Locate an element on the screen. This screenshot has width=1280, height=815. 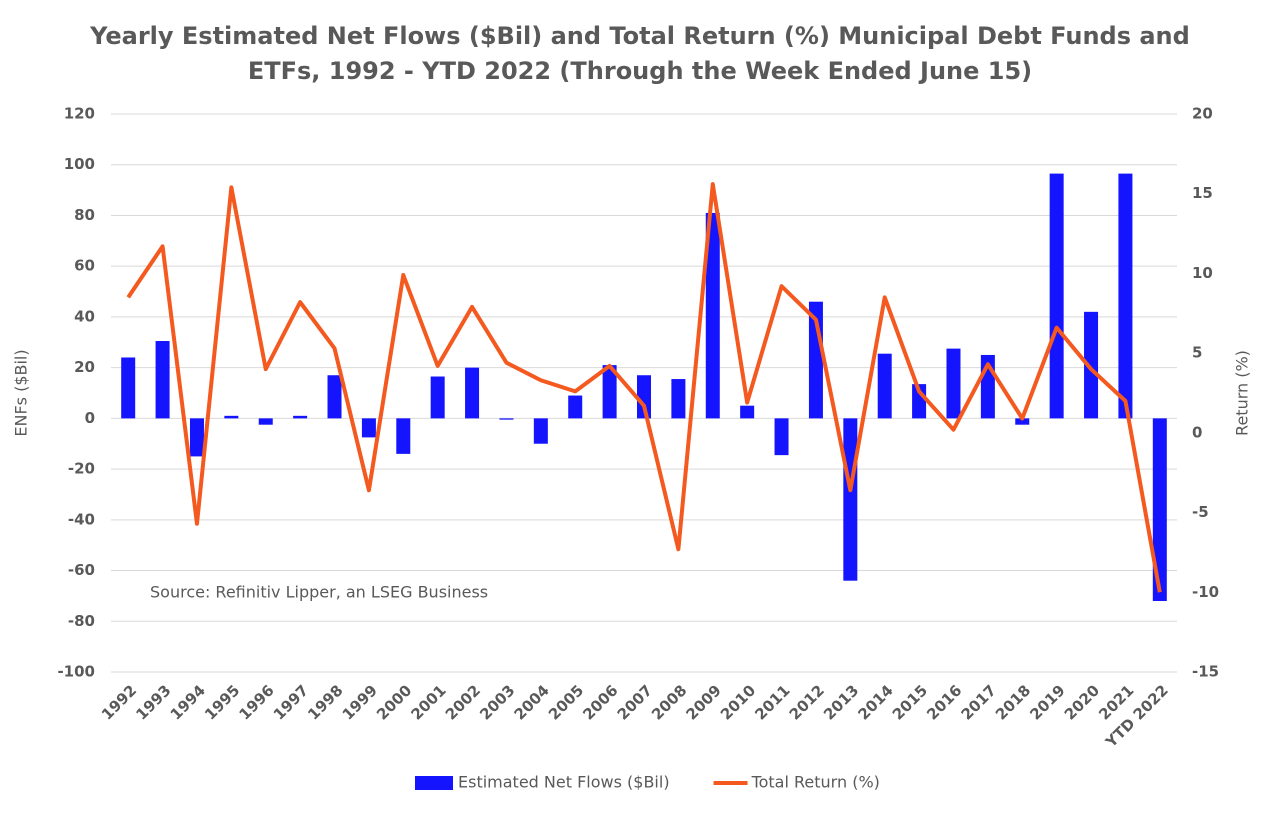
x-tick-label: 2011 is located at coordinates (772, 702).